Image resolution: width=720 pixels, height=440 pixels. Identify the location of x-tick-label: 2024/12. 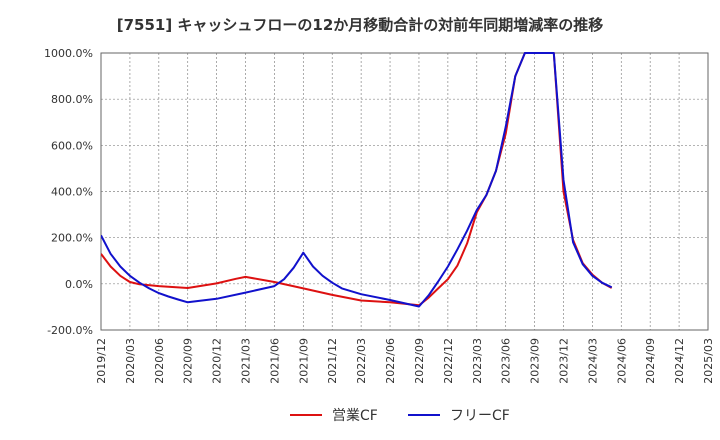
(679, 361).